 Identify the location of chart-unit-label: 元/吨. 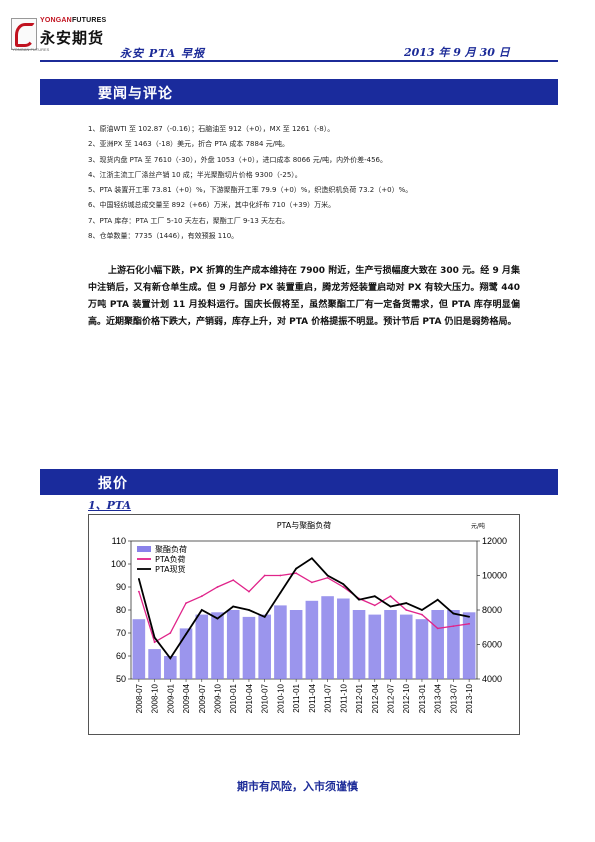
(478, 526).